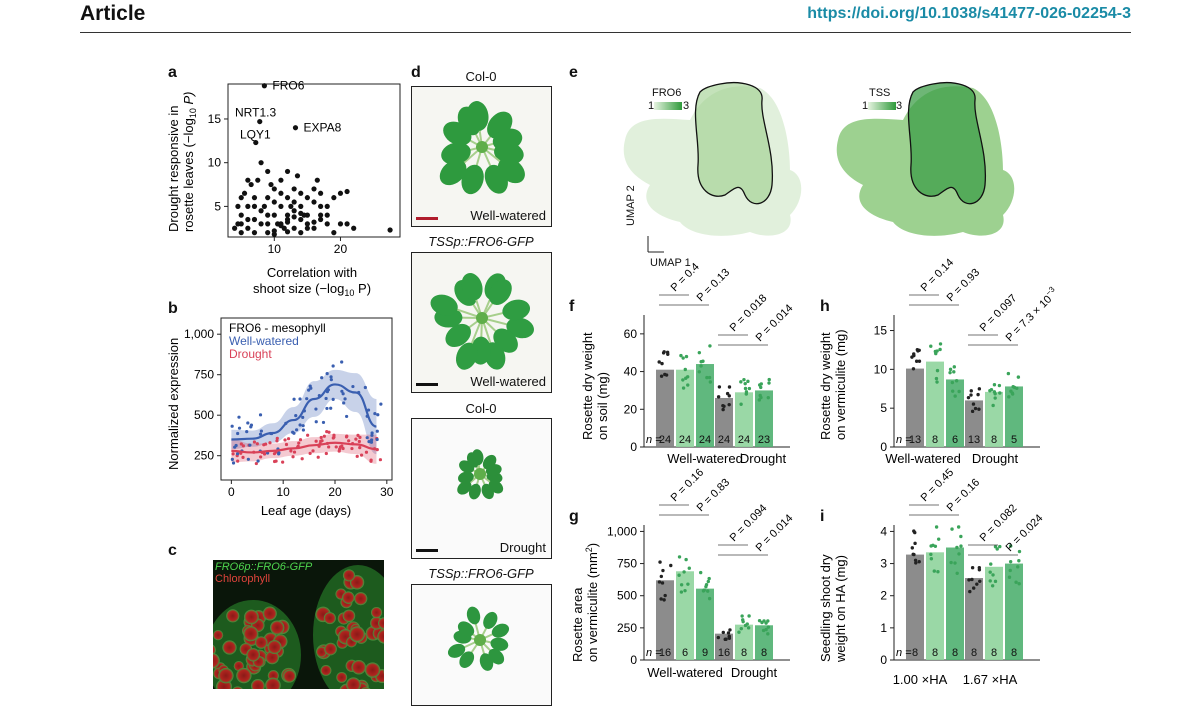 Image resolution: width=1200 pixels, height=706 pixels. I want to click on group-label: 1.00 ×HA, so click(920, 679).